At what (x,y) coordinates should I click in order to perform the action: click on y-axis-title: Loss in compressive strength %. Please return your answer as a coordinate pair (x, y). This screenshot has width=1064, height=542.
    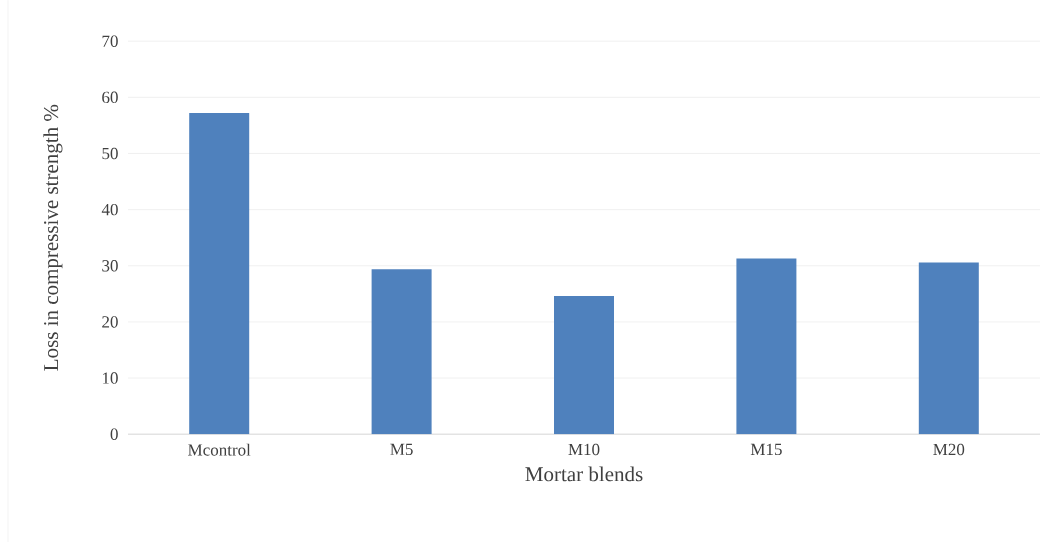
    Looking at the image, I should click on (53, 237).